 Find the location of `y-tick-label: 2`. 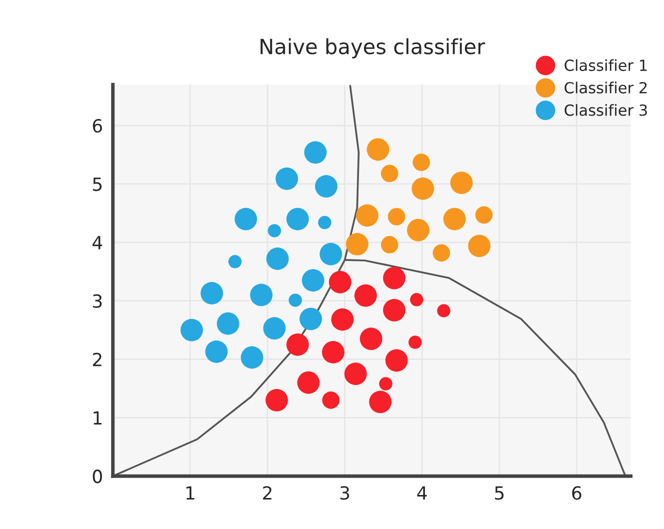

y-tick-label: 2 is located at coordinates (97, 359).